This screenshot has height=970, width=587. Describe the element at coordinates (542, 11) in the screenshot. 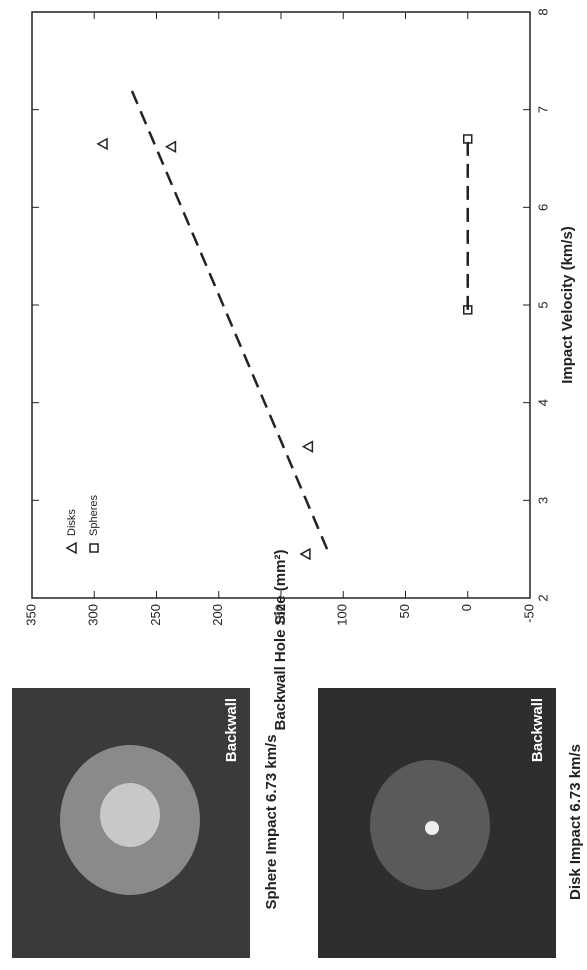

I see `x-tick-label: 8` at that location.